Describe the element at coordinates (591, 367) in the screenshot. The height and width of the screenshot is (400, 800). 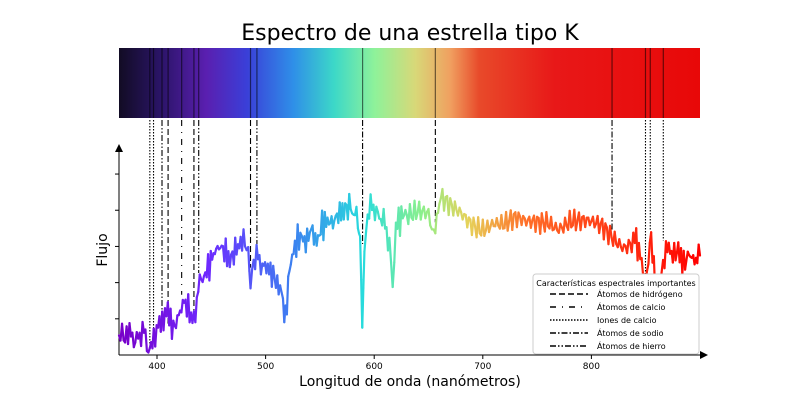
I see `x-tick-label: 800` at that location.